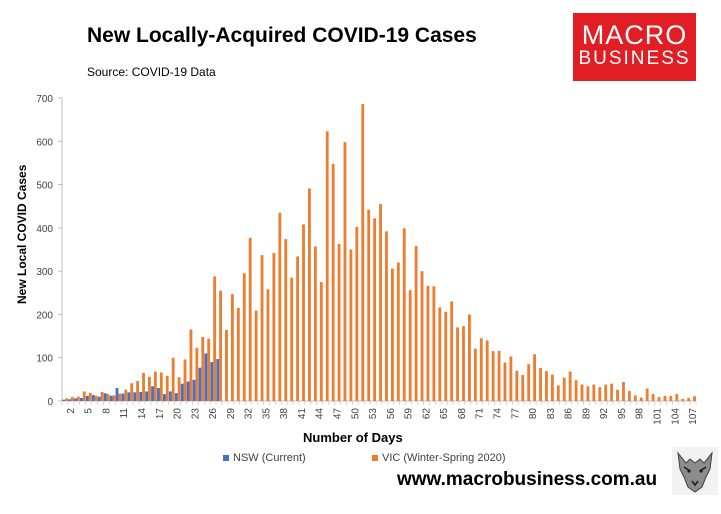 The height and width of the screenshot is (514, 721). What do you see at coordinates (375, 458) in the screenshot?
I see `legend-swatch-vic` at bounding box center [375, 458].